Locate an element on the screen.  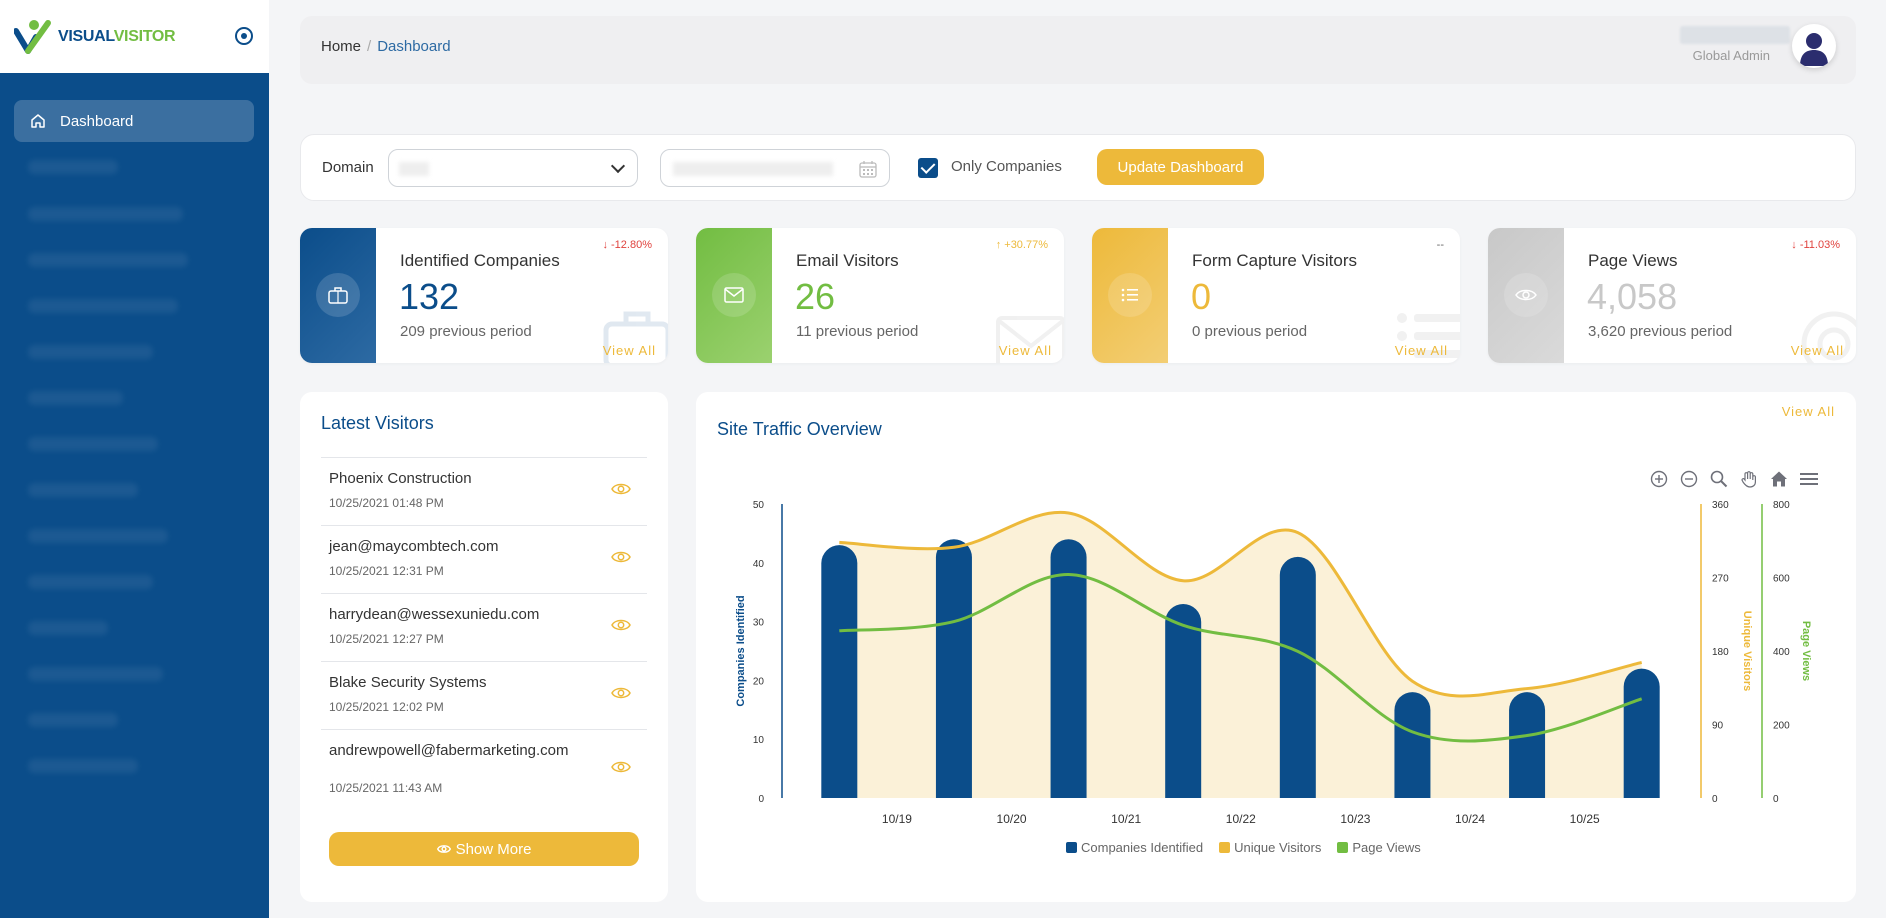
stat-change: ↓ -11.03% is located at coordinates (1815, 245).